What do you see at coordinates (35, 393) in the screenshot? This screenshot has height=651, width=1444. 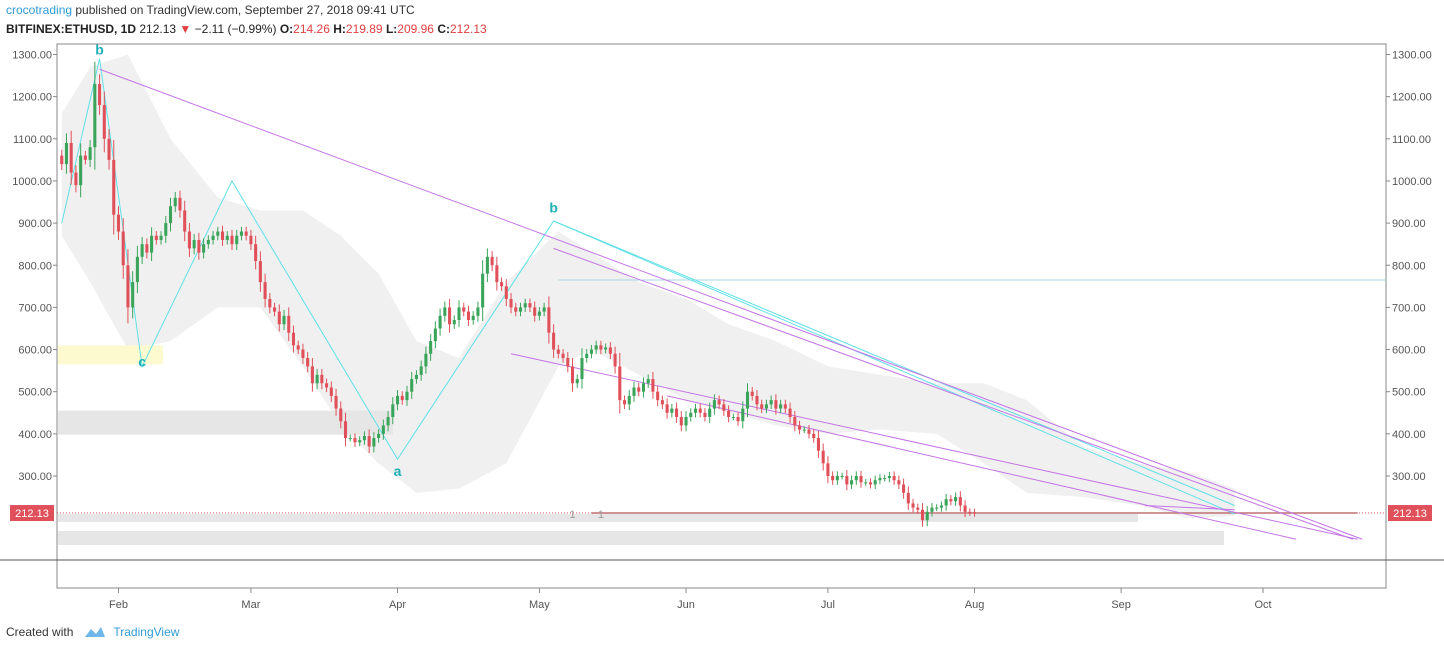 I see `y-tick-label-left: 500.00` at bounding box center [35, 393].